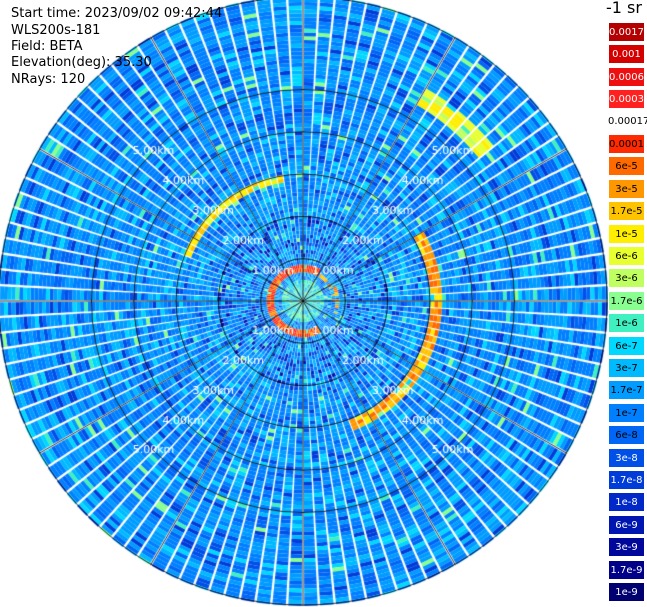  I want to click on colorbar-label-11: 3e-6, so click(626, 278).